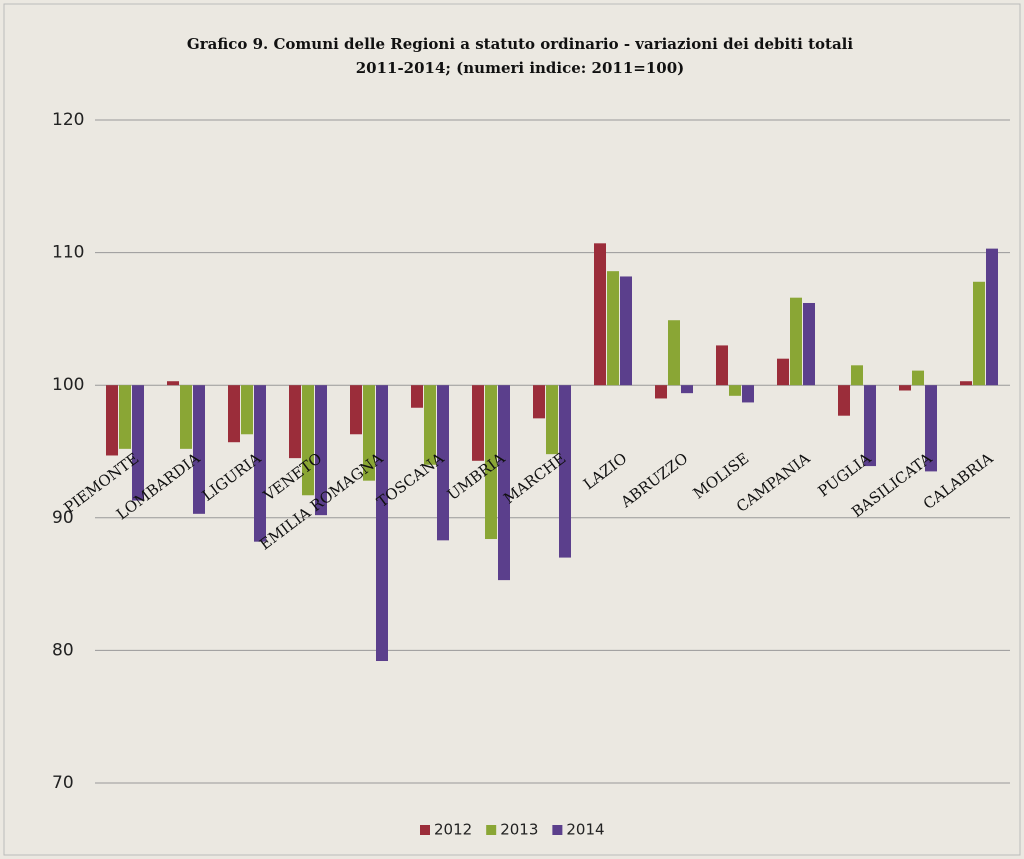 The height and width of the screenshot is (859, 1024). I want to click on chart-title: 2011-2014; (numeri indice: 2011=100), so click(520, 68).